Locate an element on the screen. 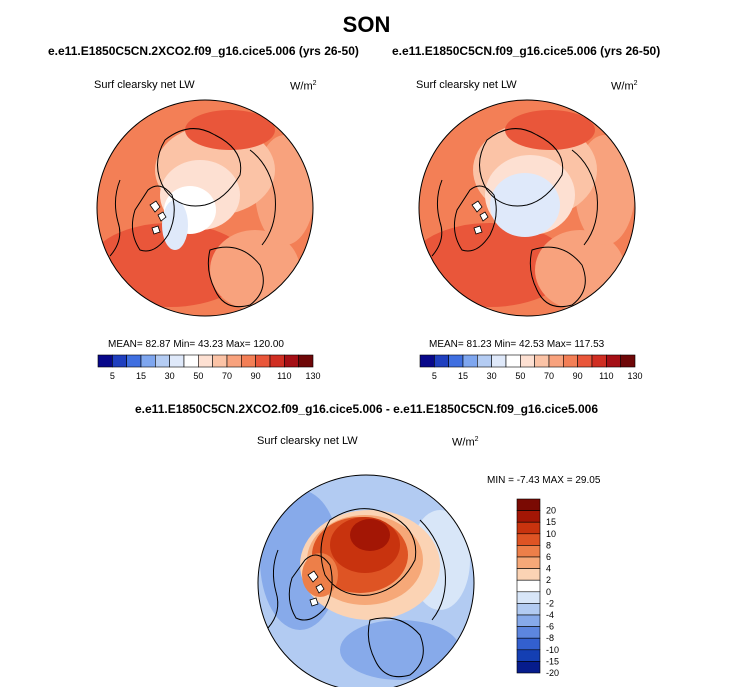 The height and width of the screenshot is (687, 733). diff-colorbar-tick-label: 4 is located at coordinates (548, 569).